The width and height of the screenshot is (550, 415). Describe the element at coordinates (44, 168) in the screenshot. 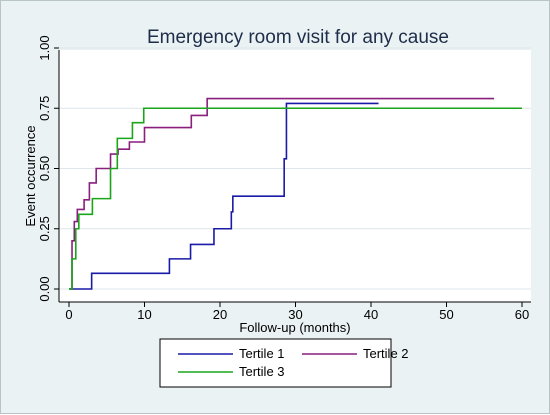

I see `y-tick-label: 0.50` at that location.